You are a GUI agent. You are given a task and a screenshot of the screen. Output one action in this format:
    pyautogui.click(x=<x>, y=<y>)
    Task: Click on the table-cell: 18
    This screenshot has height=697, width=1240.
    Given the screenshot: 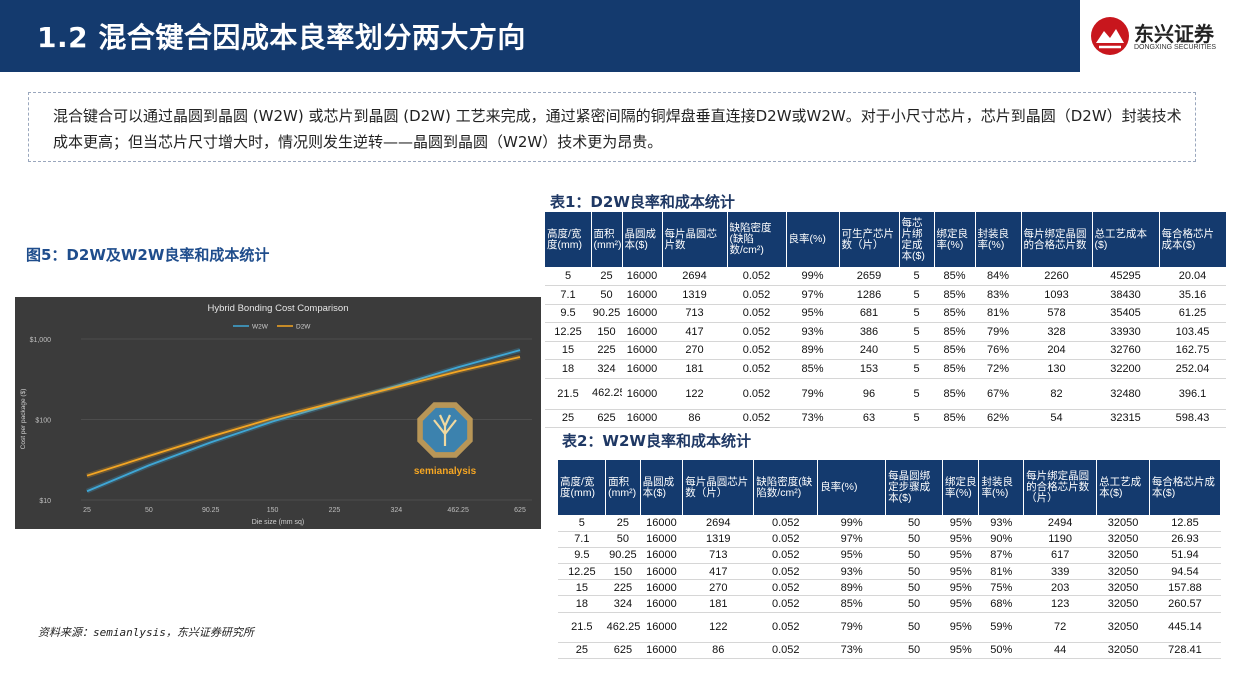 What is the action you would take?
    pyautogui.click(x=568, y=369)
    